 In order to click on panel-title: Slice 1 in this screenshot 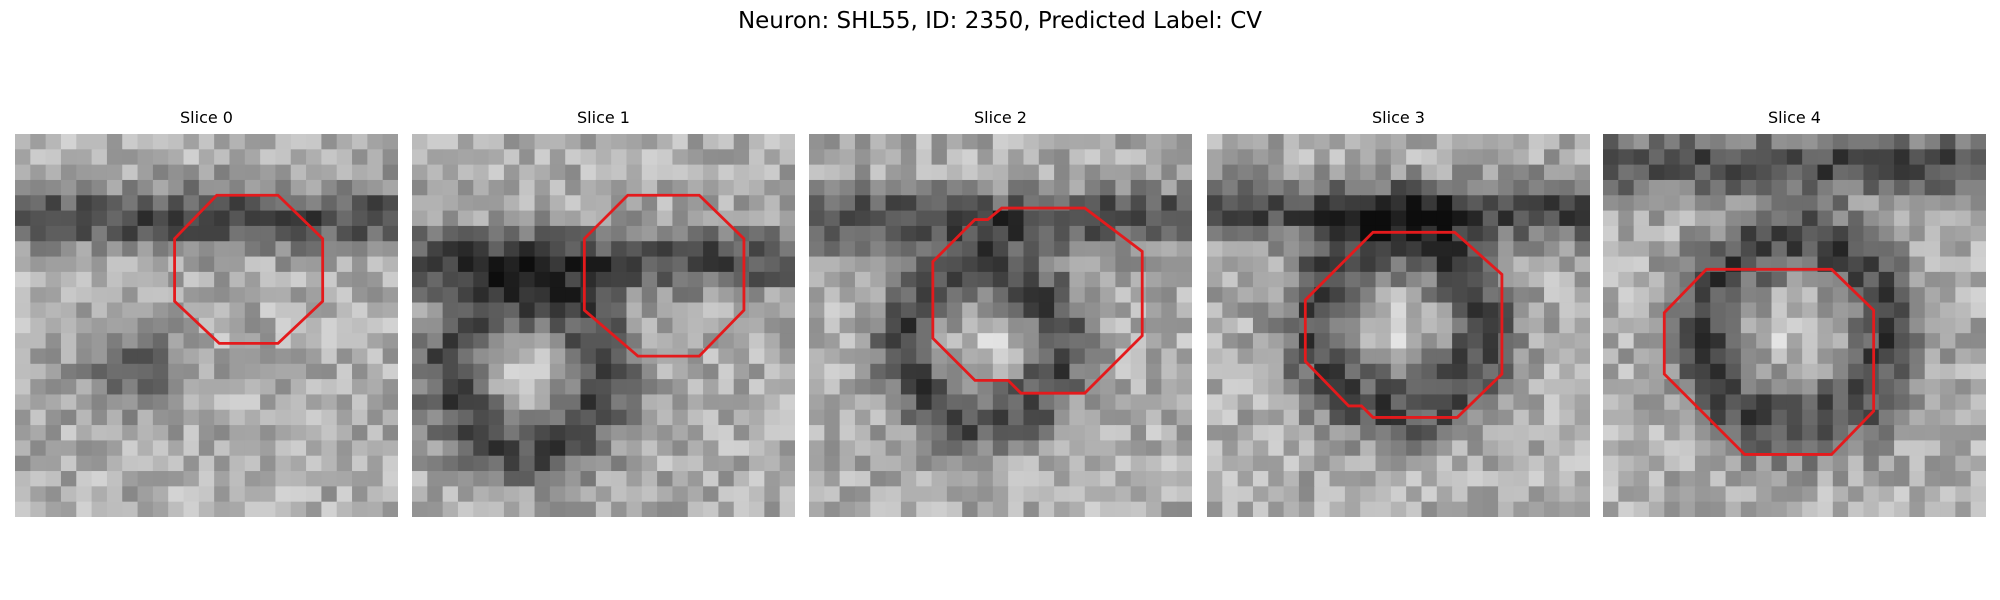, I will do `click(603, 117)`.